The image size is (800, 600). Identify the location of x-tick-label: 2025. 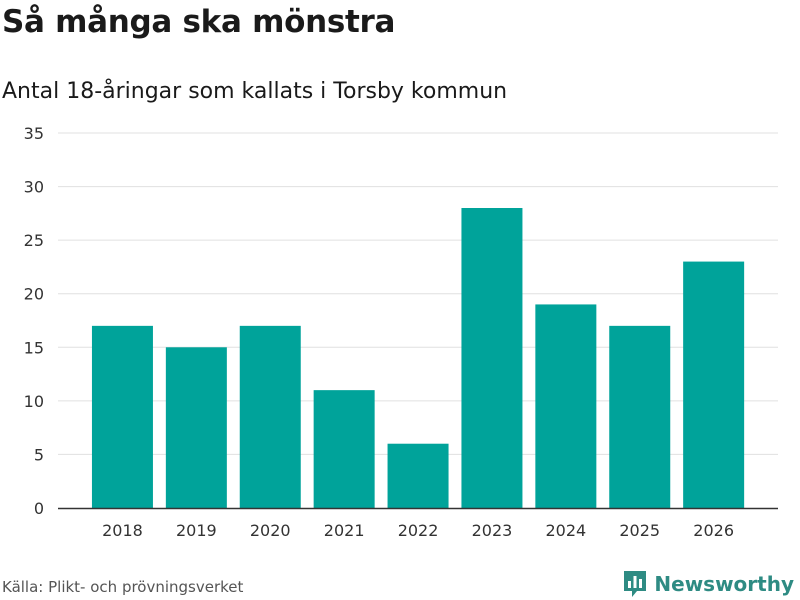
(639, 530).